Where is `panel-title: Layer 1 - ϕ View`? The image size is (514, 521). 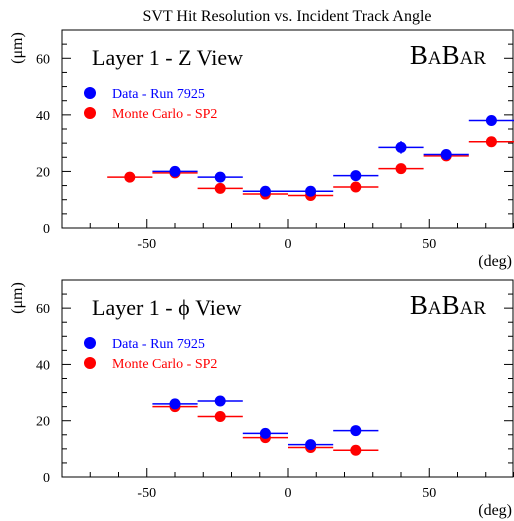 panel-title: Layer 1 - ϕ View is located at coordinates (167, 307).